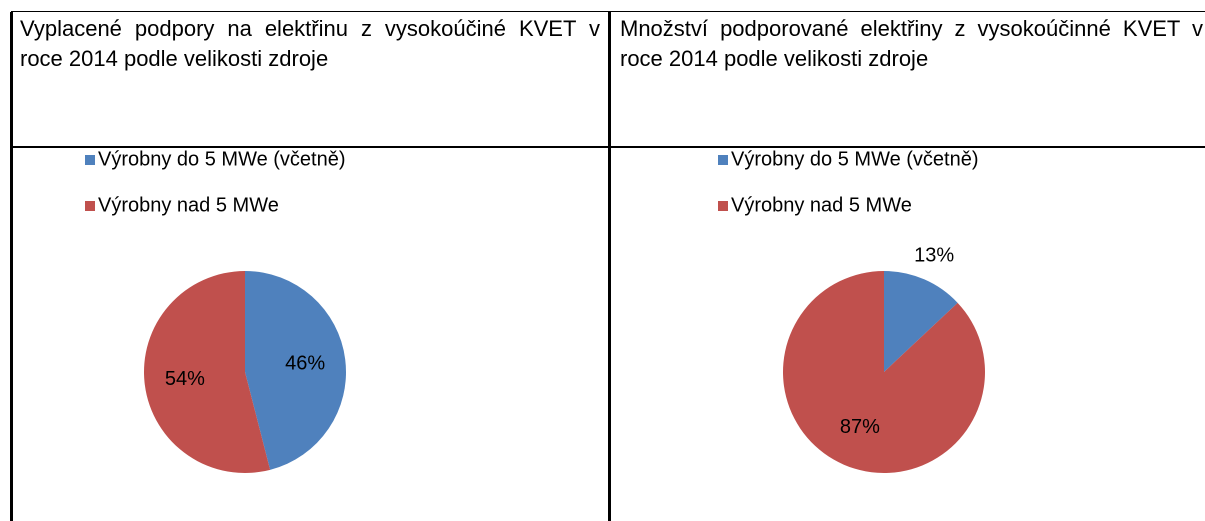  I want to click on data-label: 13%, so click(934, 255).